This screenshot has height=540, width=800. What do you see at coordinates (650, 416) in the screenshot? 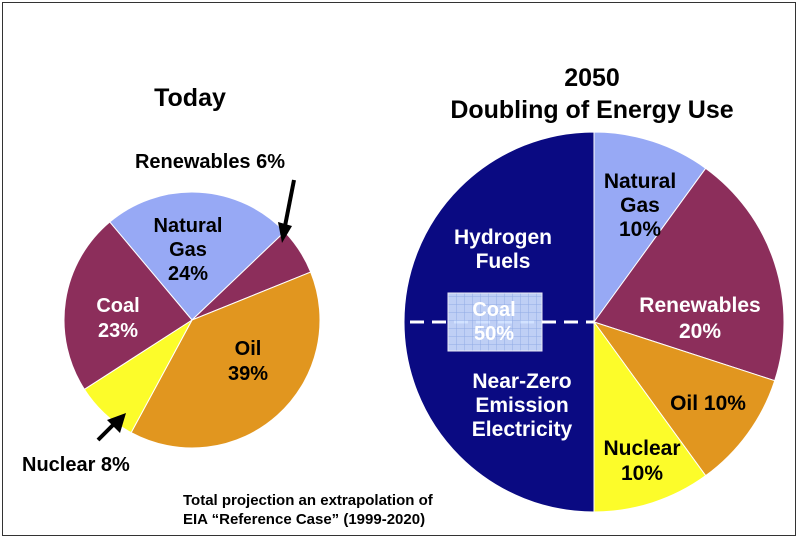
I see `right-slice-nuclear` at bounding box center [650, 416].